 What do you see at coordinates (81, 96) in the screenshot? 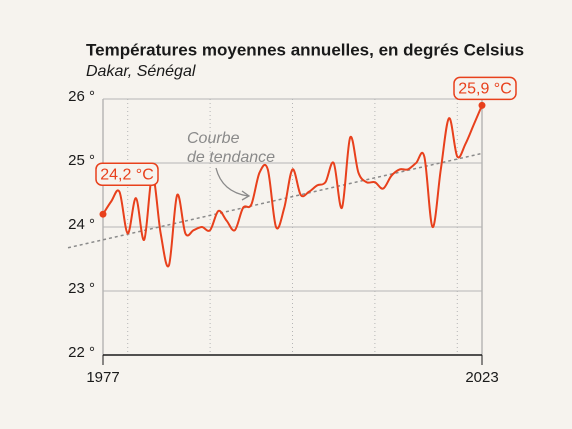
I see `y-tick-label: 26 °` at bounding box center [81, 96].